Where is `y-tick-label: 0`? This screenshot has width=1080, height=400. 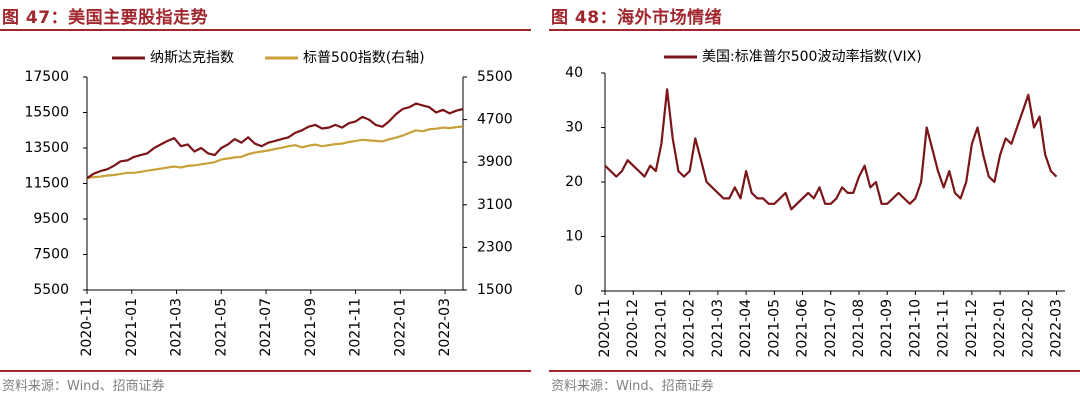
y-tick-label: 0 is located at coordinates (578, 291).